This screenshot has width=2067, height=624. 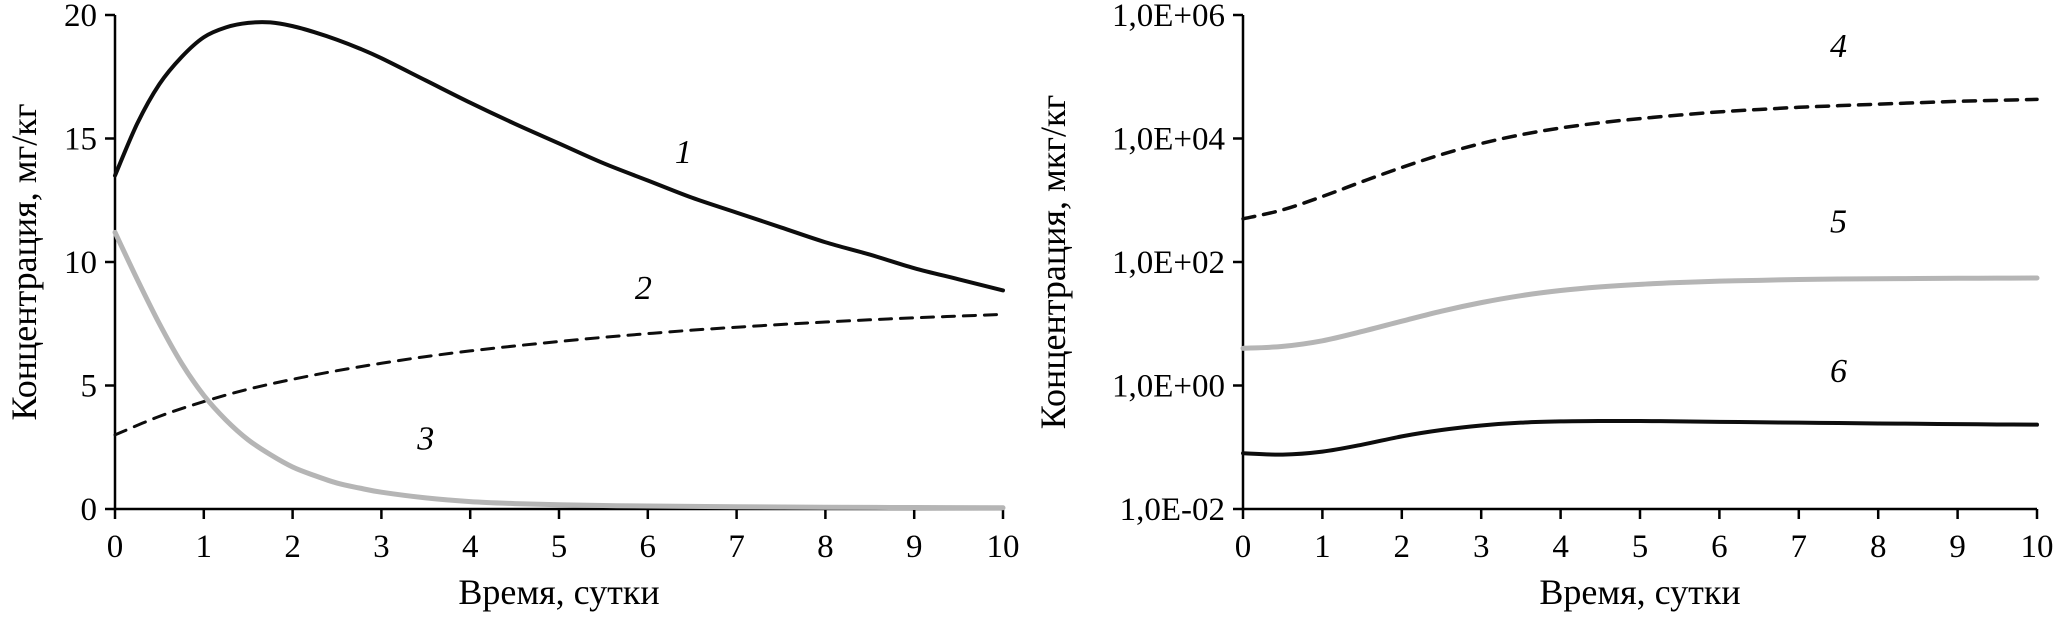 I want to click on curve-label-3: 3, so click(x=425, y=439).